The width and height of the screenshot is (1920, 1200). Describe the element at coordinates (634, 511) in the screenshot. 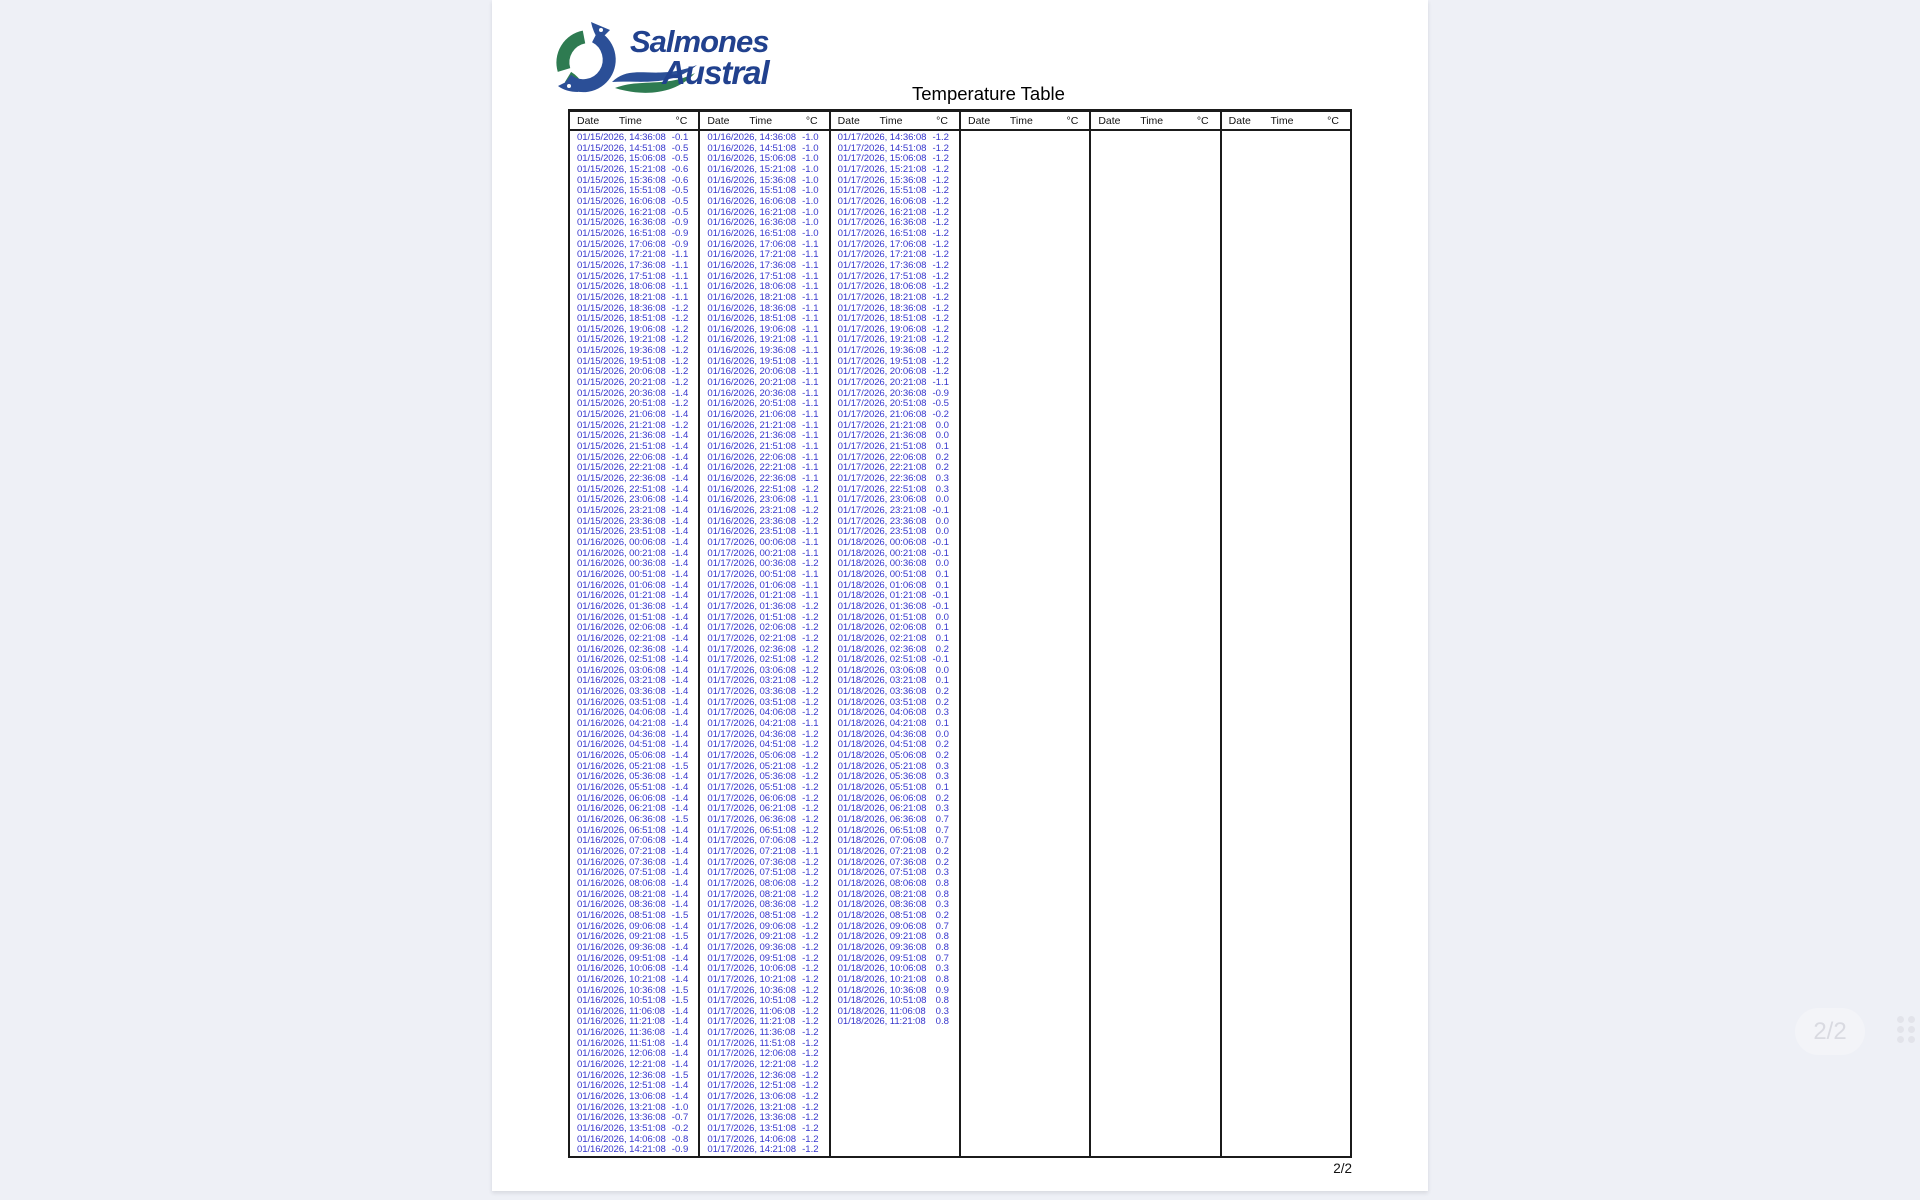

I see `table-row: 01/15/2026, 23:21:08 -1.4` at that location.